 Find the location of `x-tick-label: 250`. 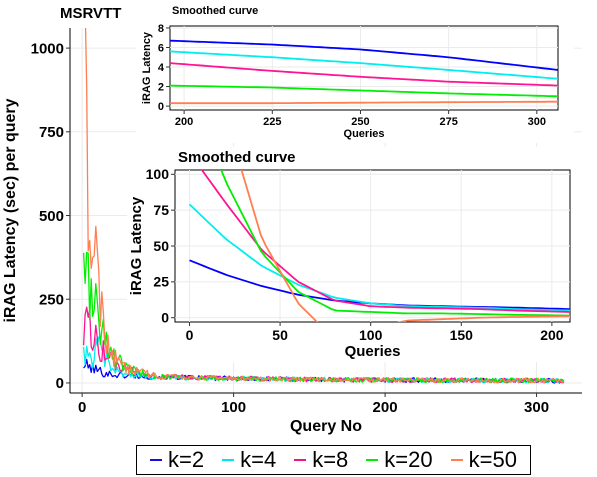

x-tick-label: 250 is located at coordinates (360, 122).